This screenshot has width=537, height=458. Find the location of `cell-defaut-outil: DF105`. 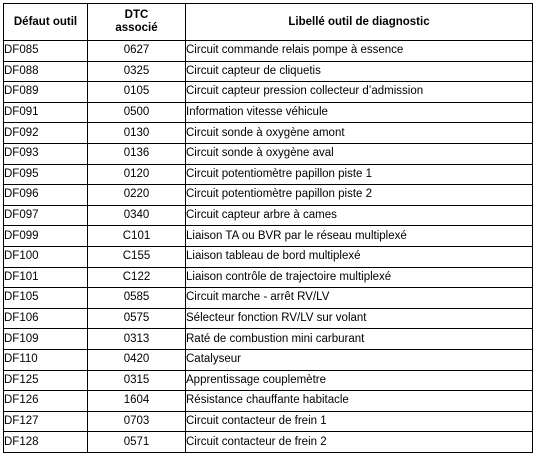

cell-defaut-outil: DF105 is located at coordinates (45, 298).